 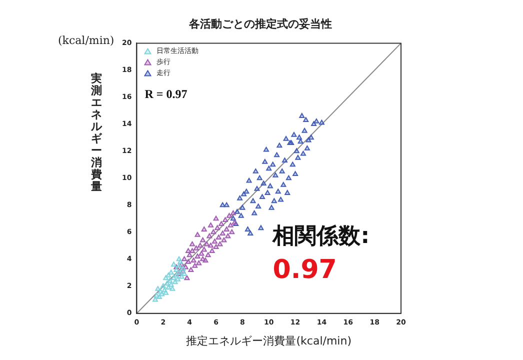 What do you see at coordinates (269, 341) in the screenshot?
I see `x-axis-title: 推定エネルギー消費量(kcal/min)` at bounding box center [269, 341].